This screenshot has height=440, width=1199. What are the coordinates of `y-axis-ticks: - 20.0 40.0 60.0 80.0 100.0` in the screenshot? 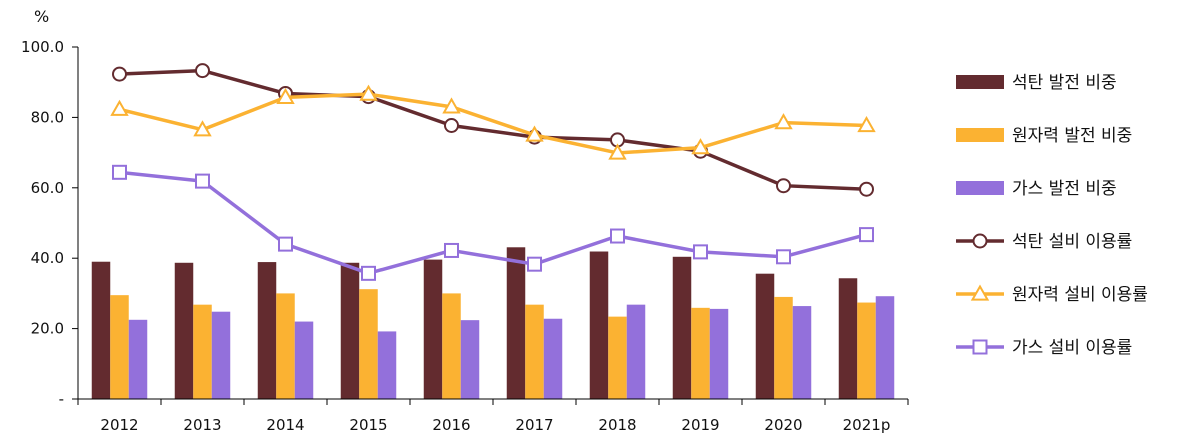 It's located at (49, 223).